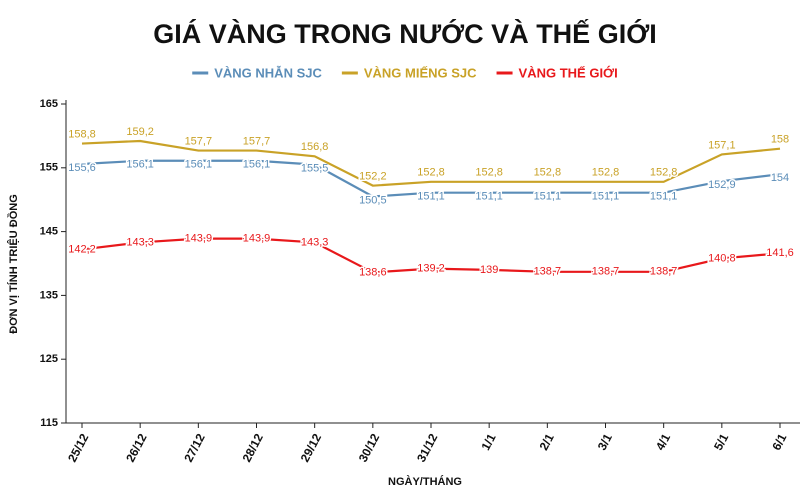 The width and height of the screenshot is (810, 500). I want to click on data-label: 152,2, so click(373, 177).